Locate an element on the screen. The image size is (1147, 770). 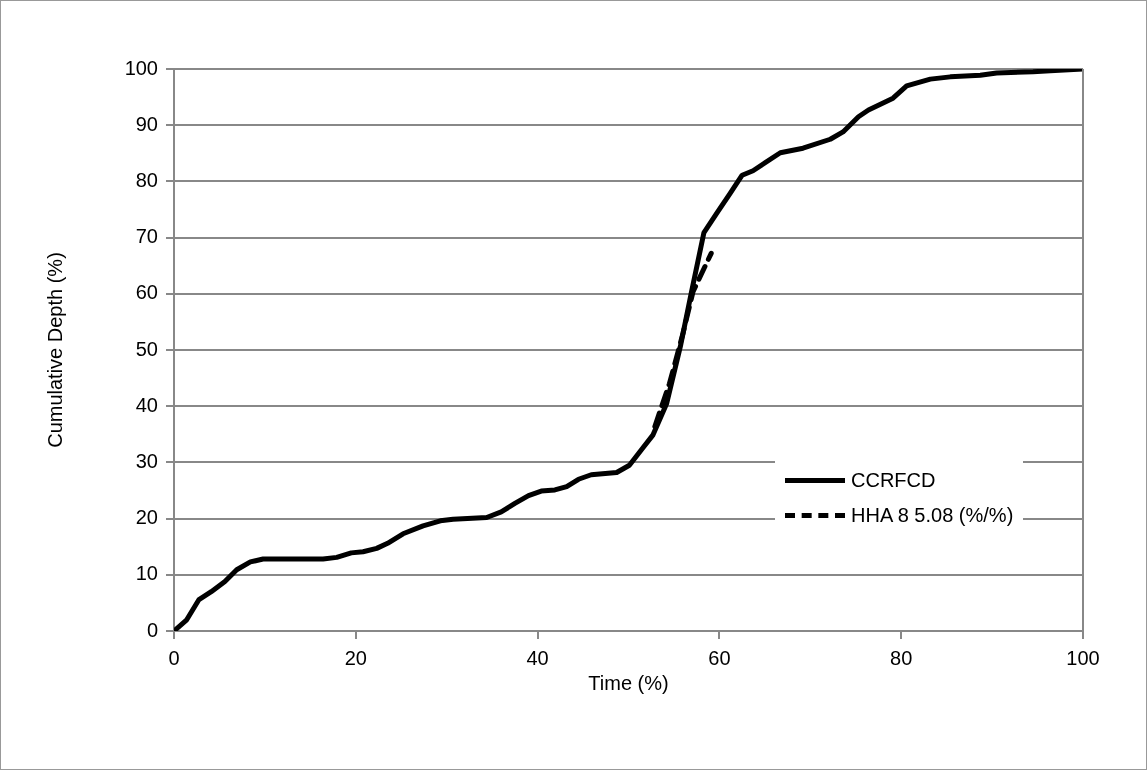
y-tick-label: 0 is located at coordinates (152, 629).